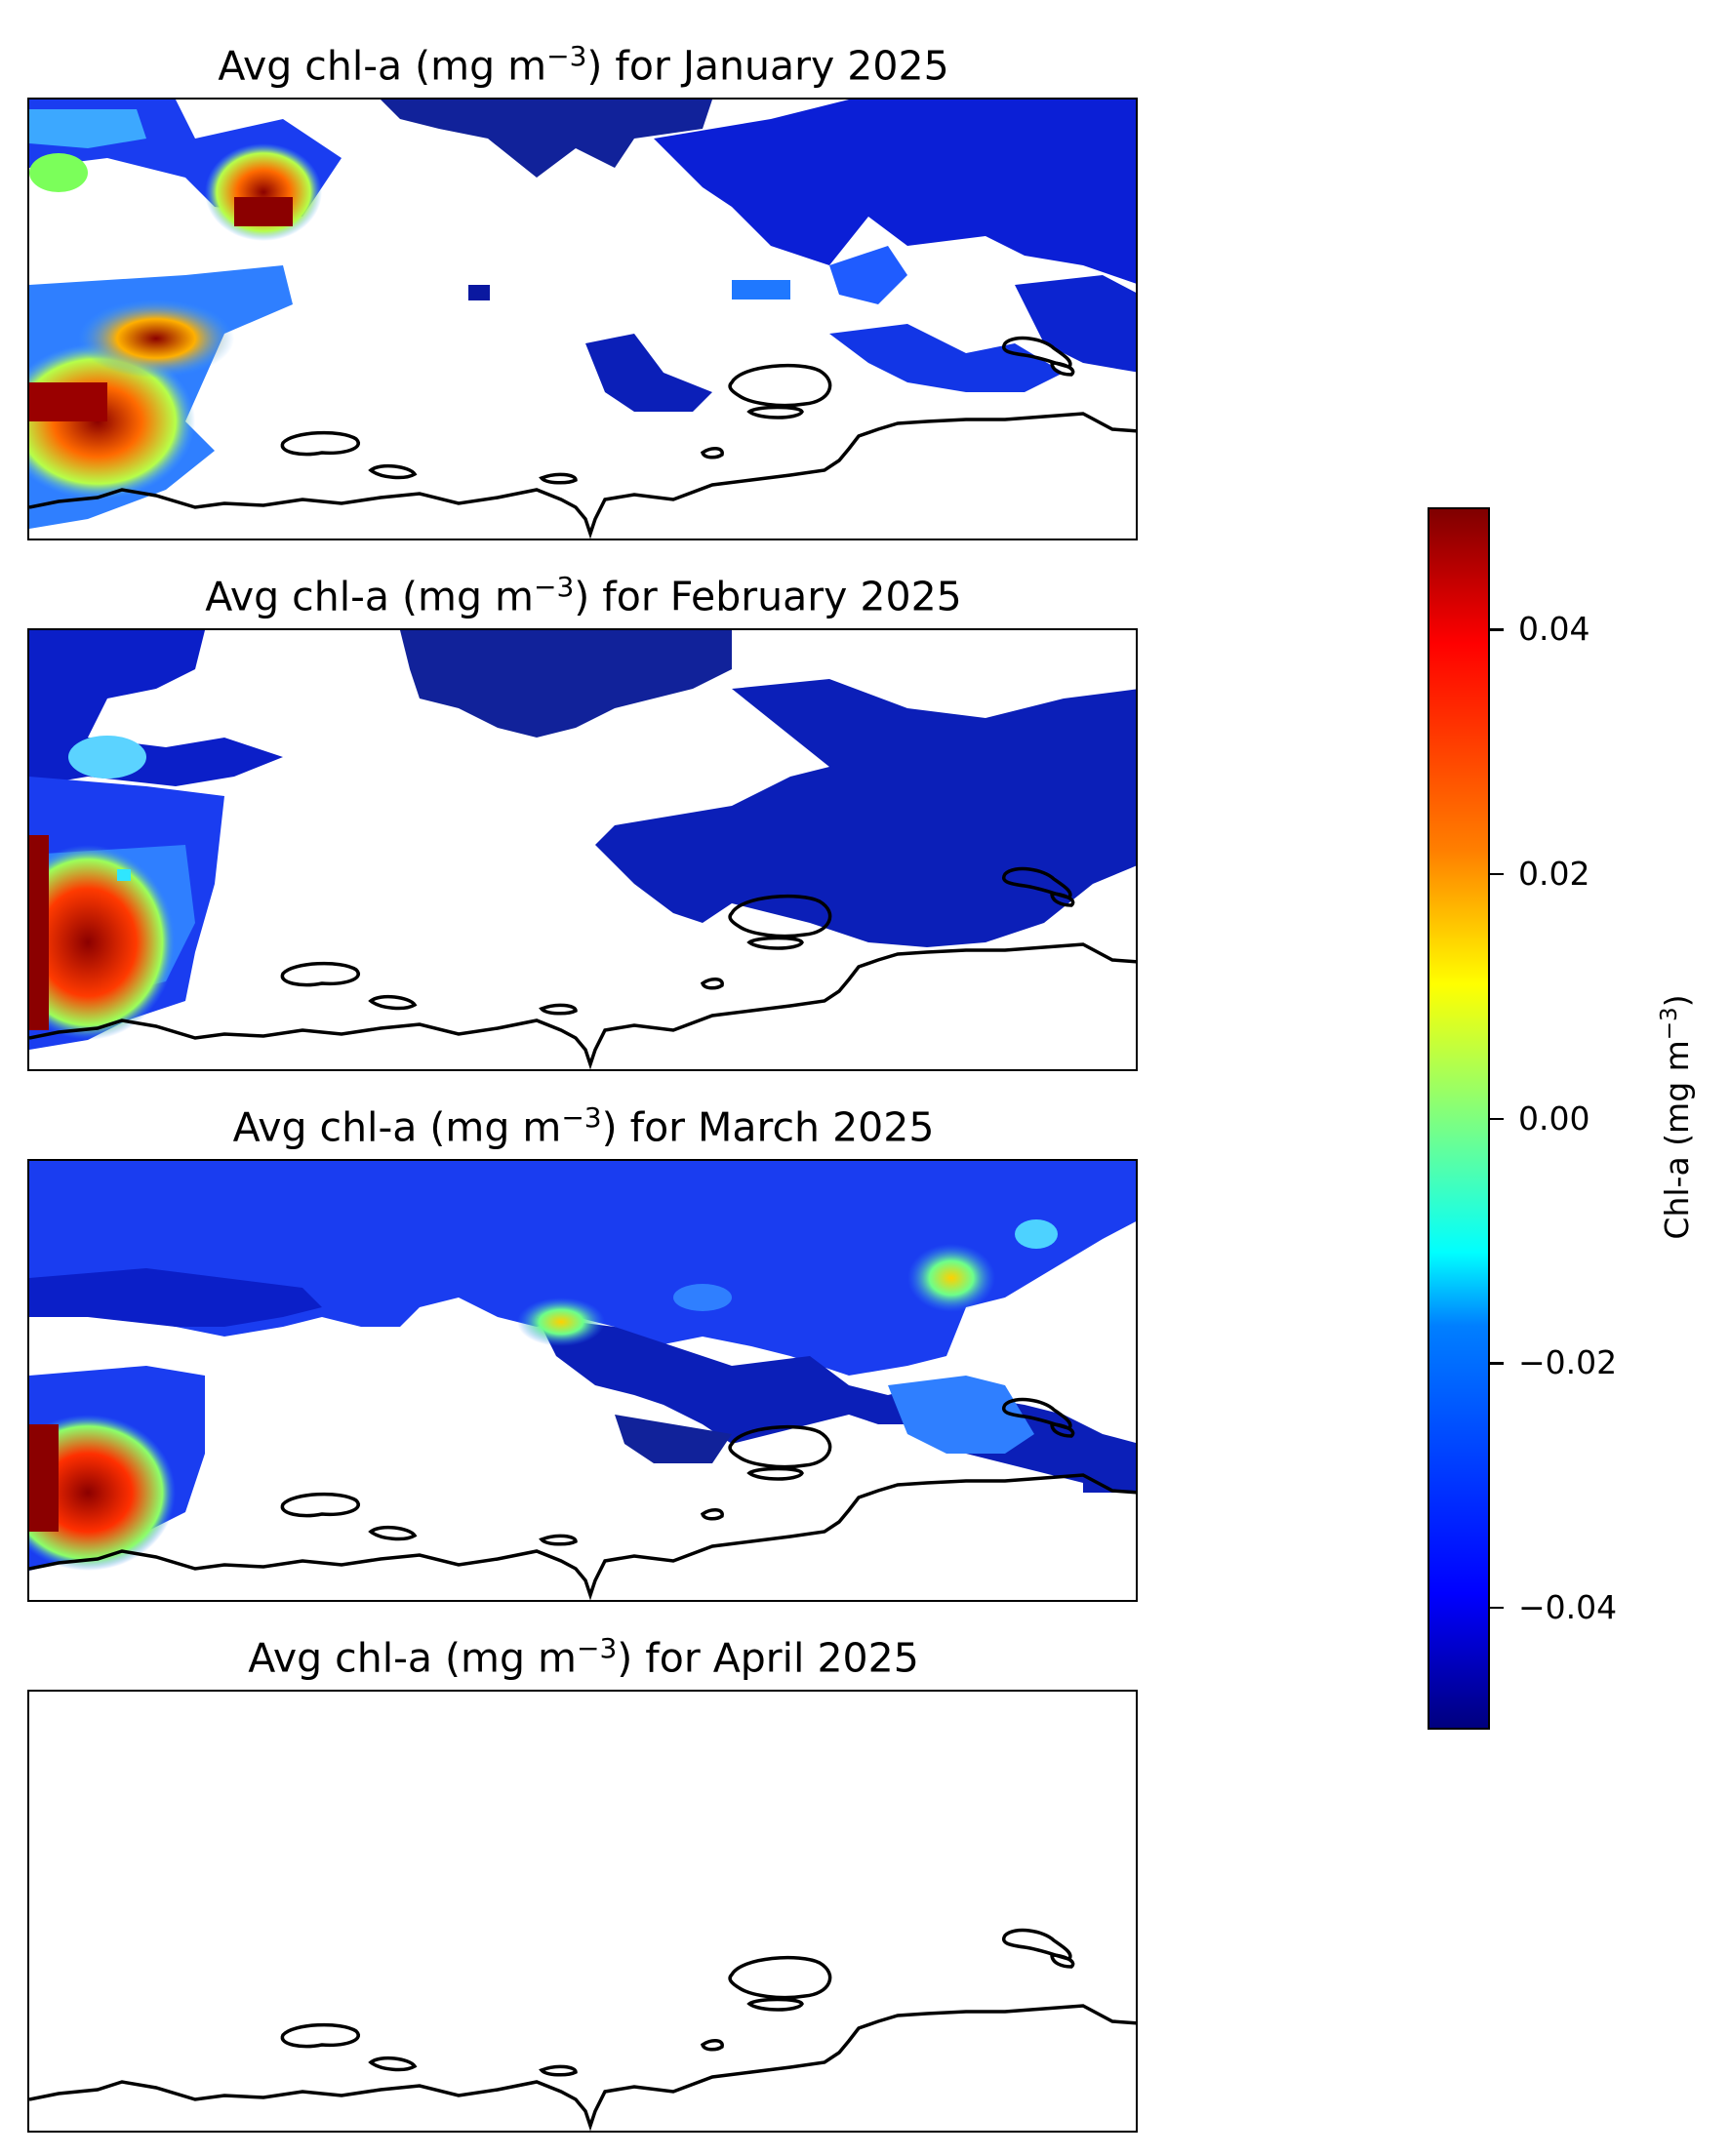  I want to click on map-march-svg, so click(583, 1380).